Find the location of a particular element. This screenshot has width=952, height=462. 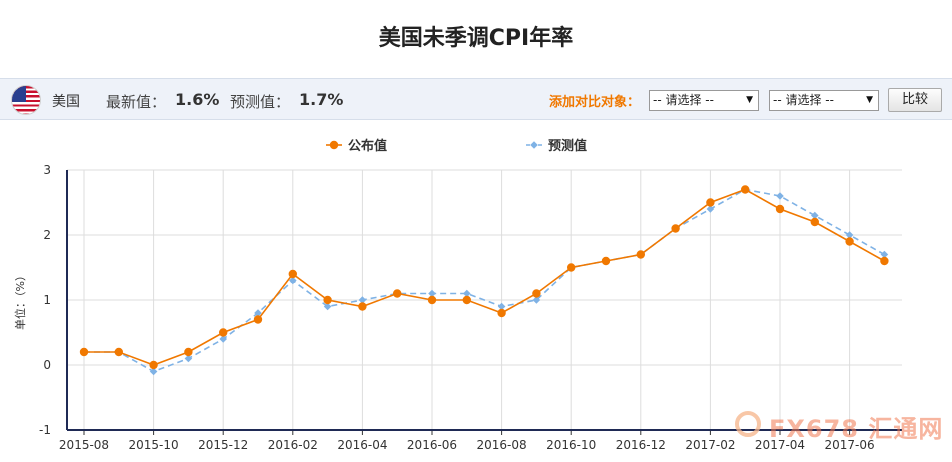

x-tick-label: 2016-08 is located at coordinates (502, 445).